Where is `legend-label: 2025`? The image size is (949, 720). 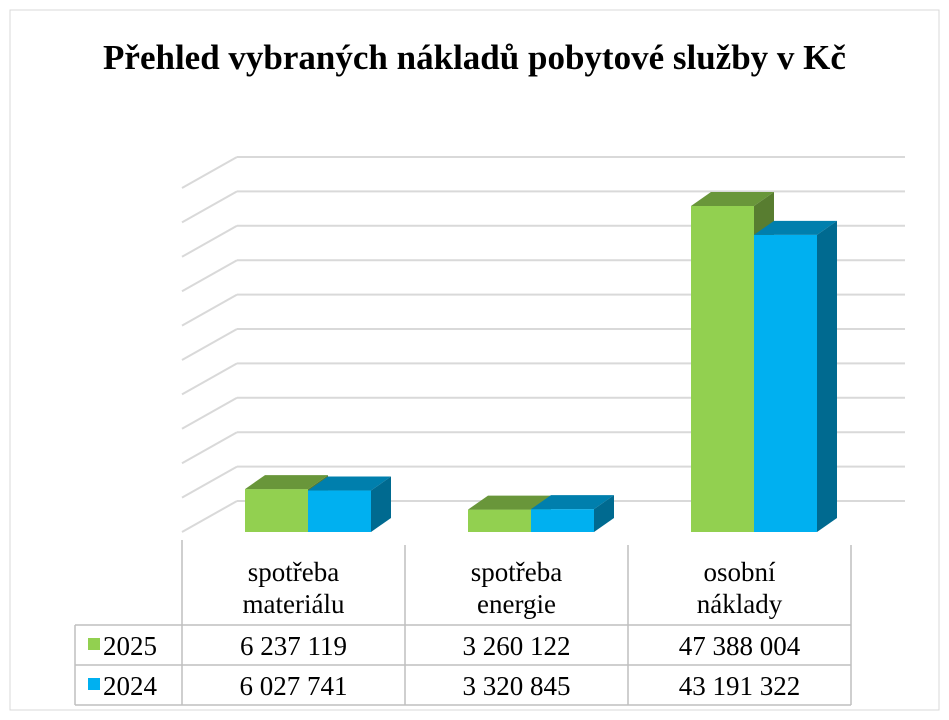 legend-label: 2025 is located at coordinates (130, 646).